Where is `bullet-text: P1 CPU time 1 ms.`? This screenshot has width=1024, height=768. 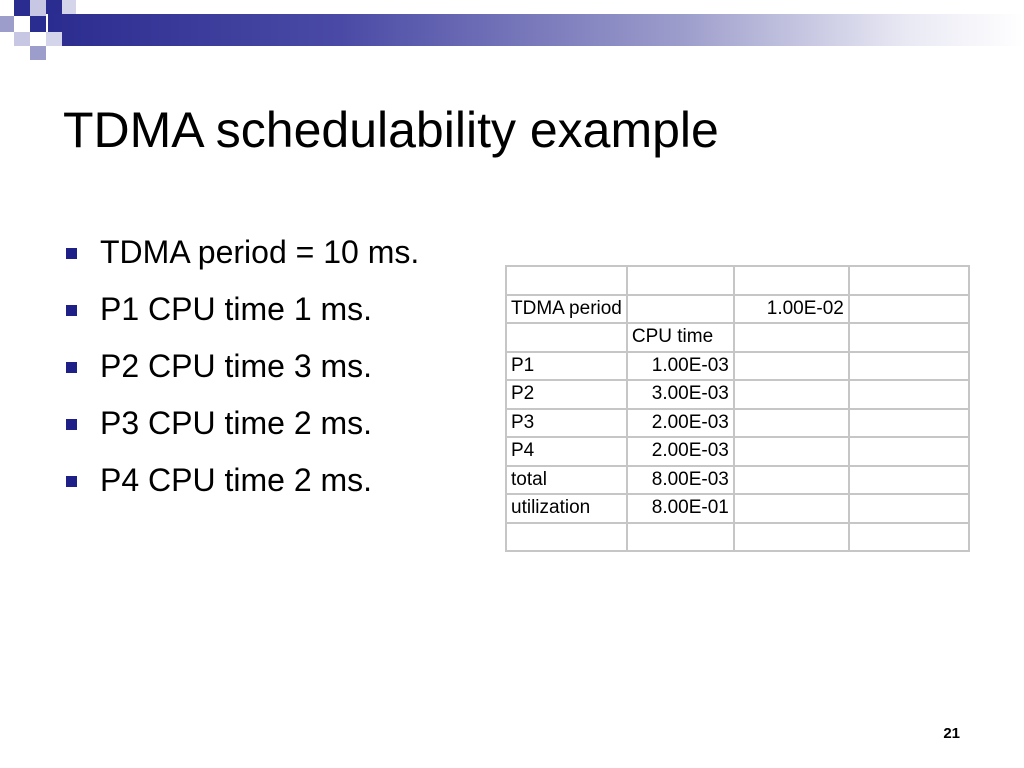
bullet-text: P1 CPU time 1 ms. is located at coordinates (236, 309).